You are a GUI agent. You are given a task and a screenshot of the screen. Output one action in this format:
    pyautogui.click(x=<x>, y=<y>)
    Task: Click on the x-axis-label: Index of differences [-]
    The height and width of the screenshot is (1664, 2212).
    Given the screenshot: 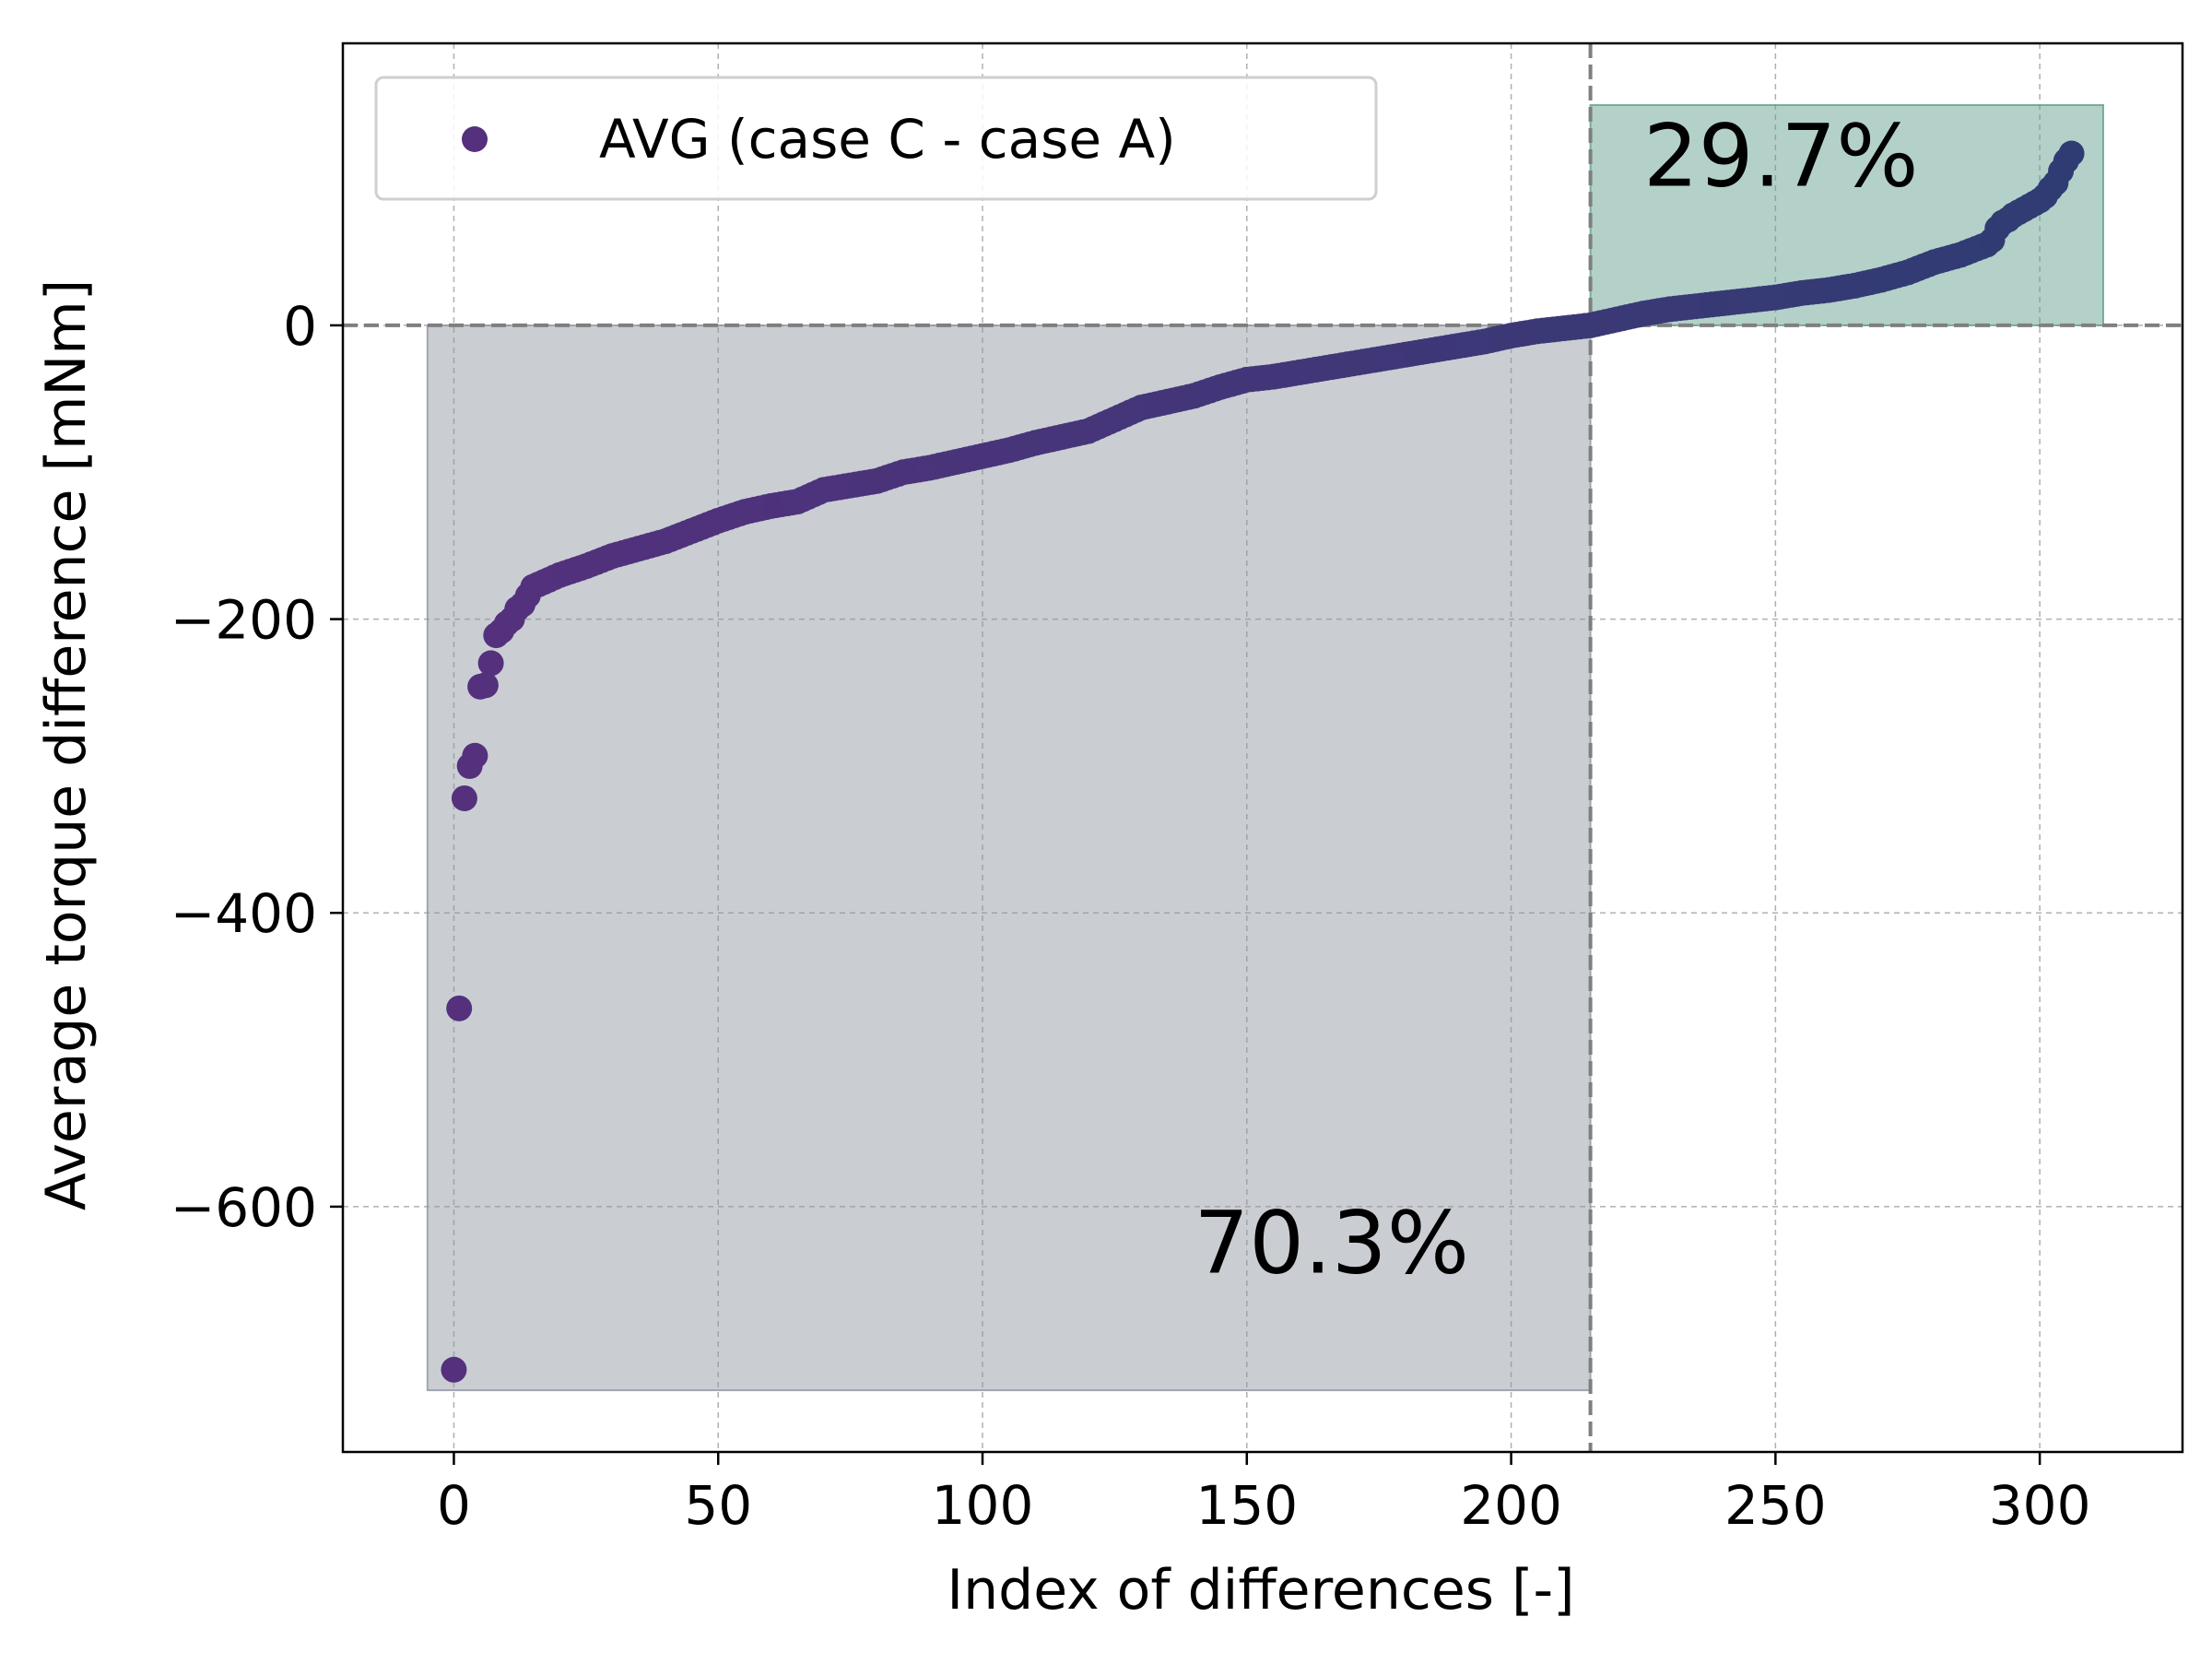 What is the action you would take?
    pyautogui.click(x=1260, y=1590)
    